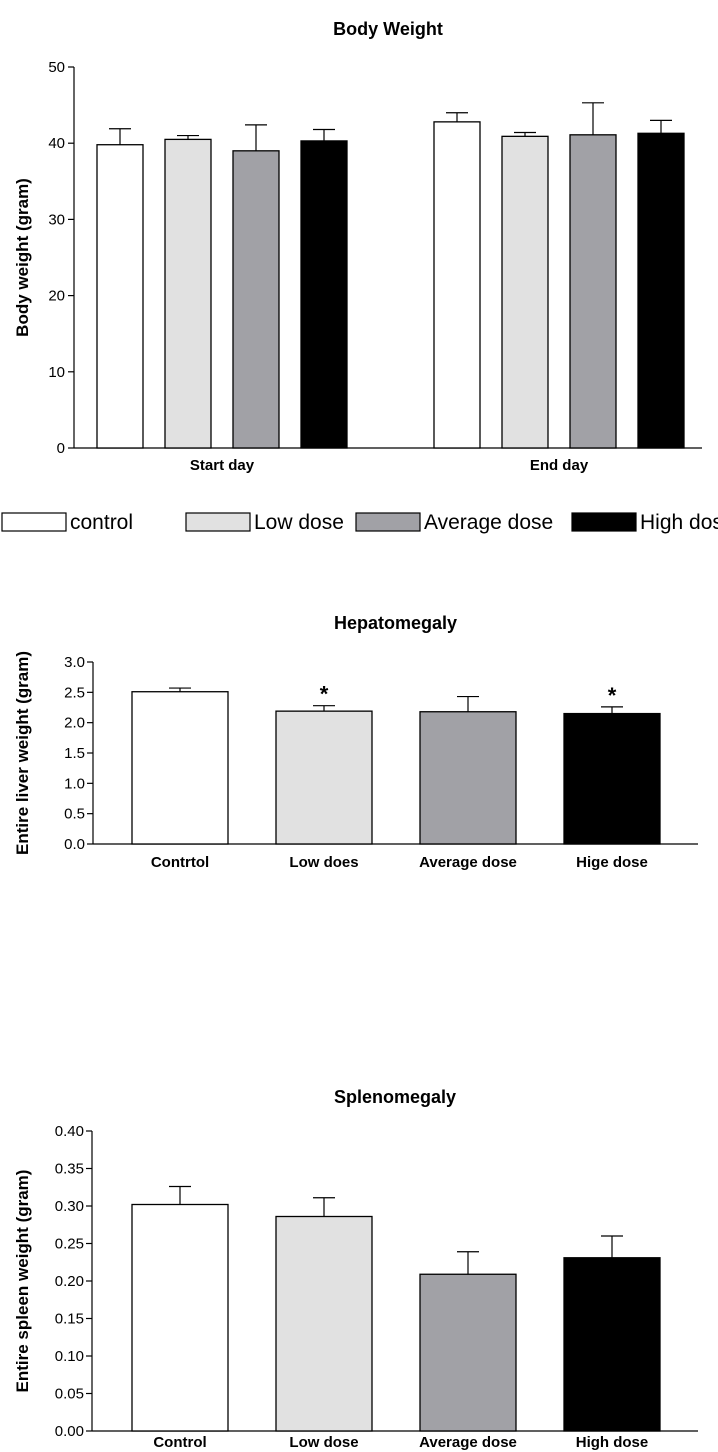 The width and height of the screenshot is (718, 1452). Describe the element at coordinates (74, 844) in the screenshot. I see `y-tick-label: 0.0` at that location.